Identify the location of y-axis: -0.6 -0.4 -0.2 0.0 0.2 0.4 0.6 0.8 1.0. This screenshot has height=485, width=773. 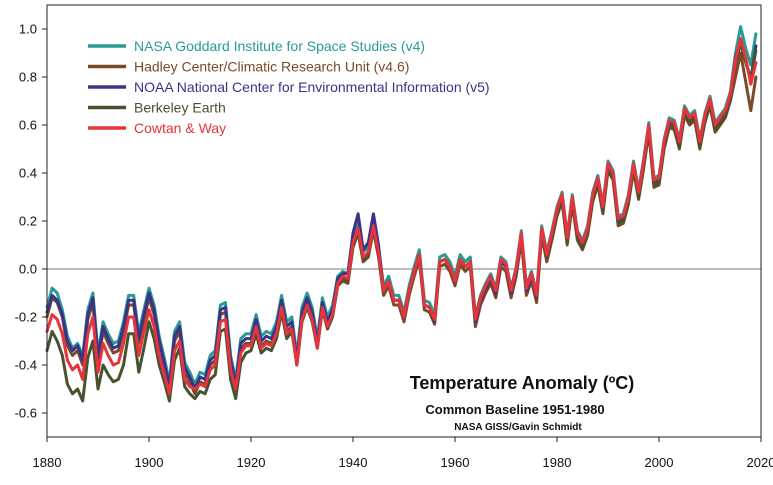
(31, 221).